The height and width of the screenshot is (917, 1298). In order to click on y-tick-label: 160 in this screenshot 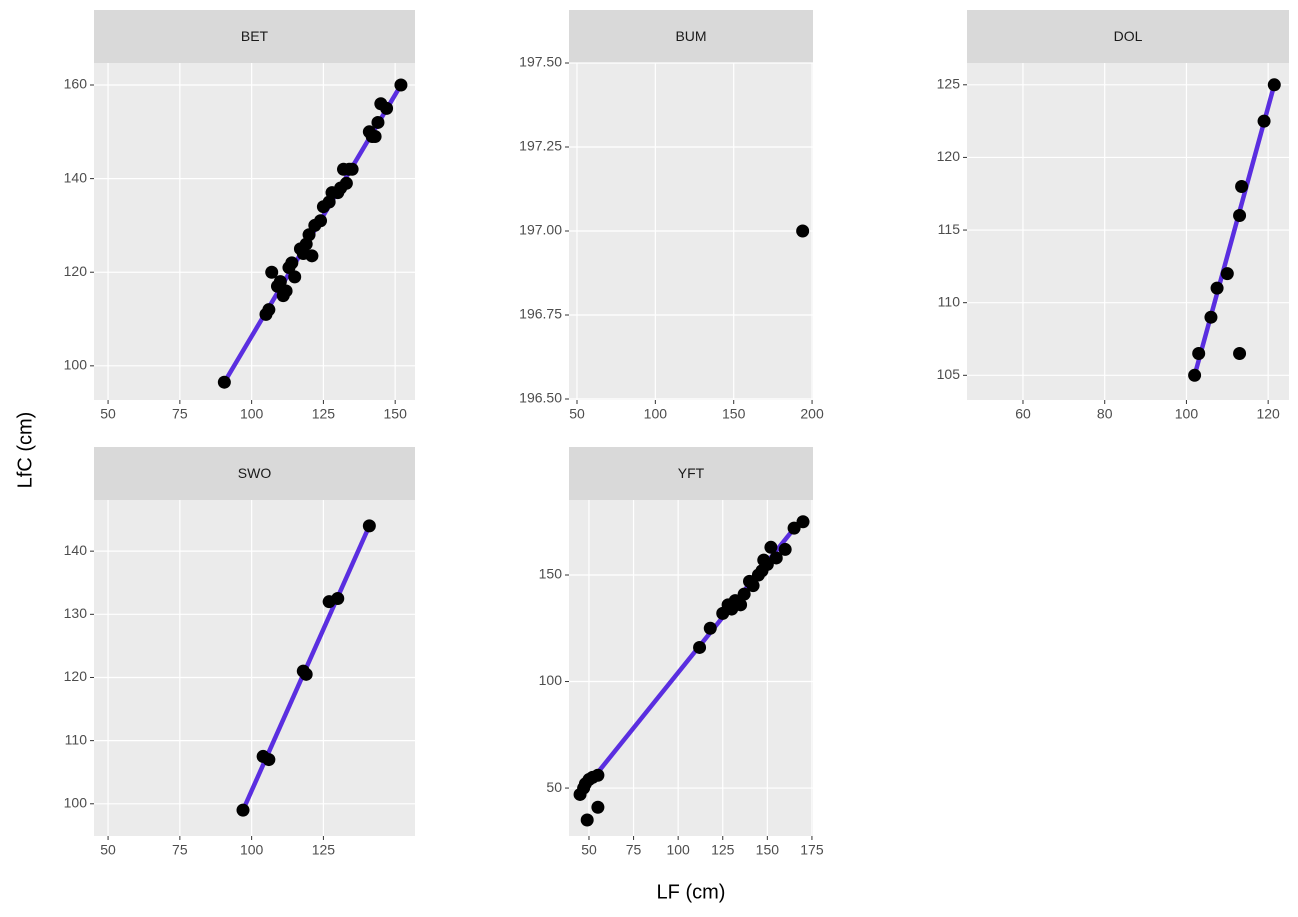, I will do `click(76, 84)`.